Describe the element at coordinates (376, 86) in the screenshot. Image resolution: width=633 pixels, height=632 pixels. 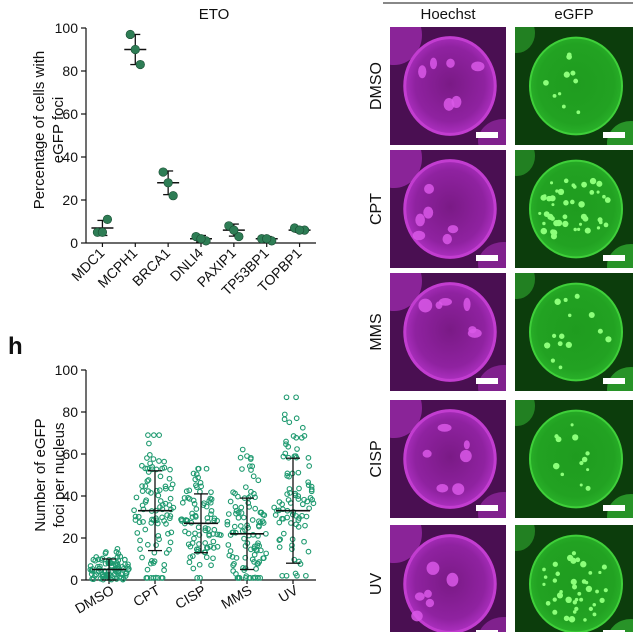
I see `row-label: DMSO` at that location.